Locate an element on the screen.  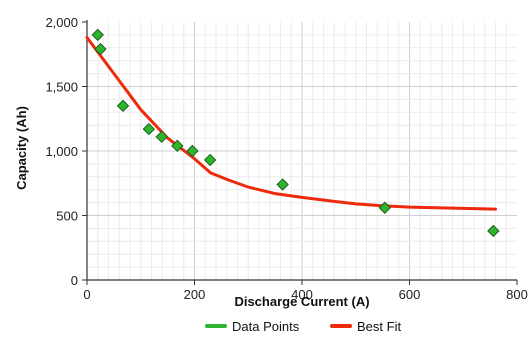
x-axis-title: Discharge Current (A) is located at coordinates (301, 301).